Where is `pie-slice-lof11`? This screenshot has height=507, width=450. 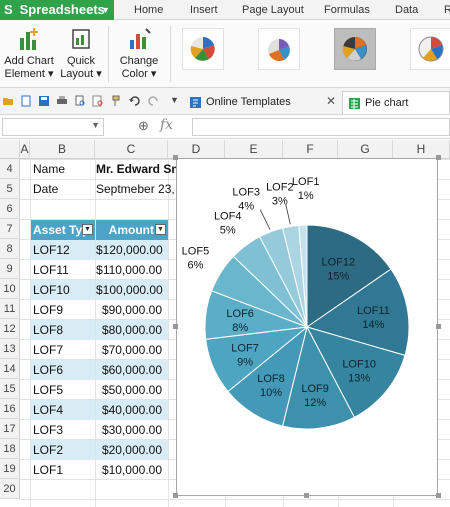
pie-slice-lof11 is located at coordinates (357, 312).